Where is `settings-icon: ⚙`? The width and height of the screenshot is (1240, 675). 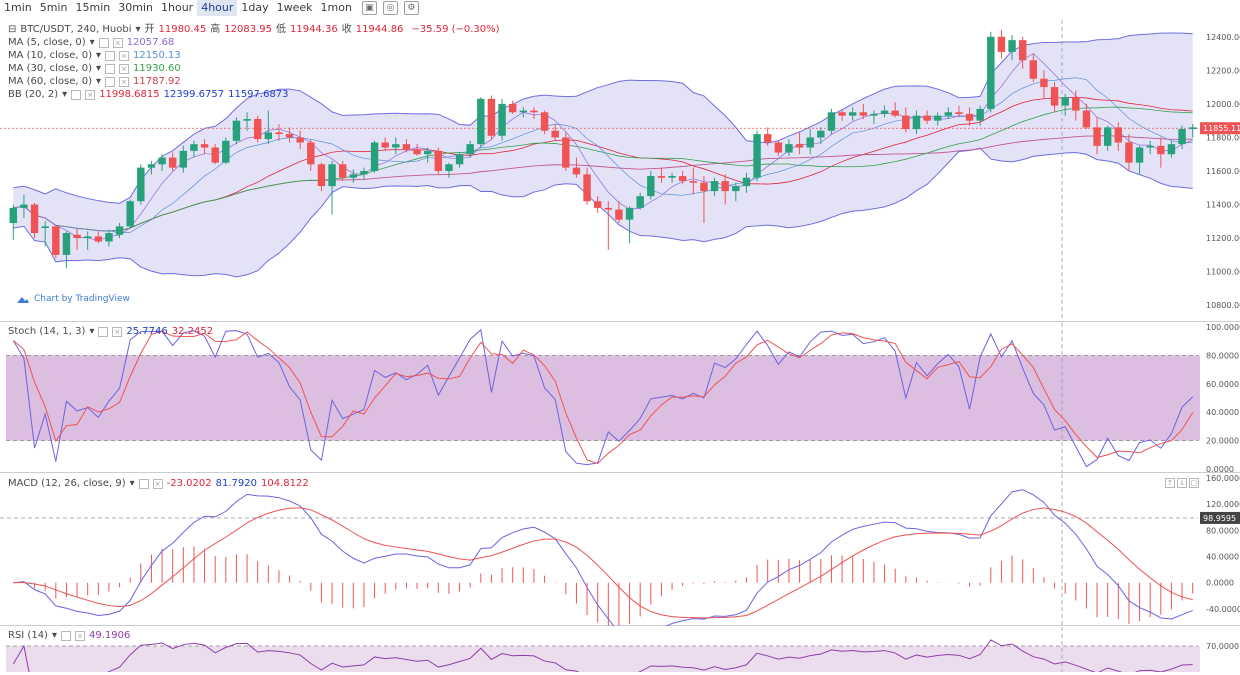 settings-icon: ⚙ is located at coordinates (411, 8).